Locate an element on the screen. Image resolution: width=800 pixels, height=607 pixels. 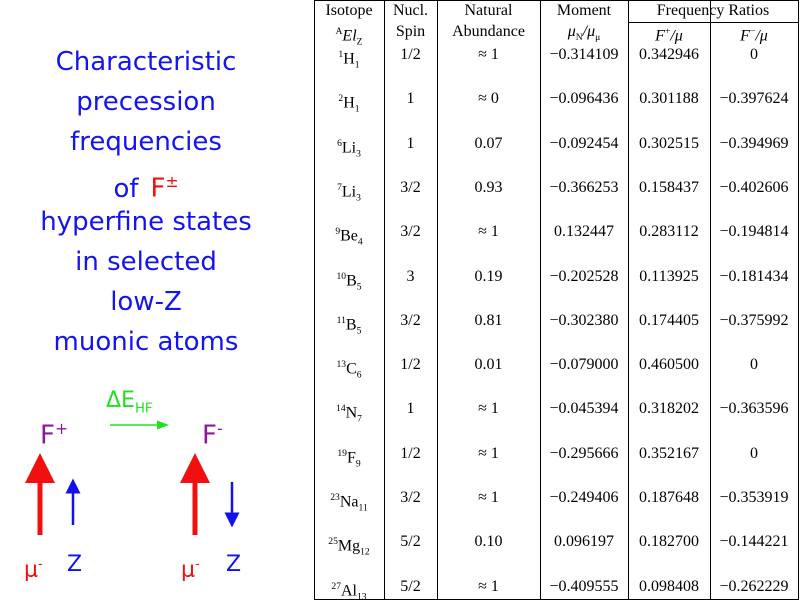
table-cell: −0.409555 is located at coordinates (584, 587).